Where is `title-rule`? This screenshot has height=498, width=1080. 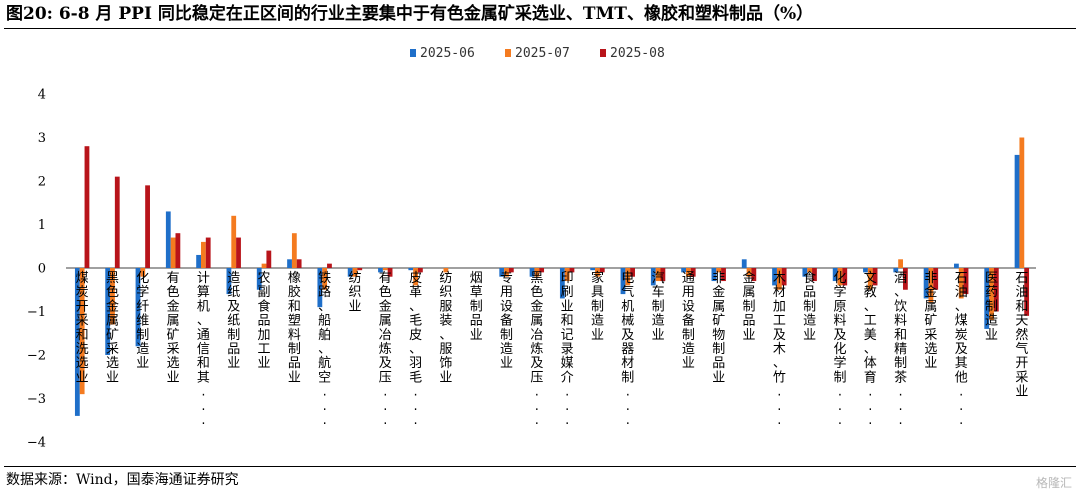 title-rule is located at coordinates (540, 28).